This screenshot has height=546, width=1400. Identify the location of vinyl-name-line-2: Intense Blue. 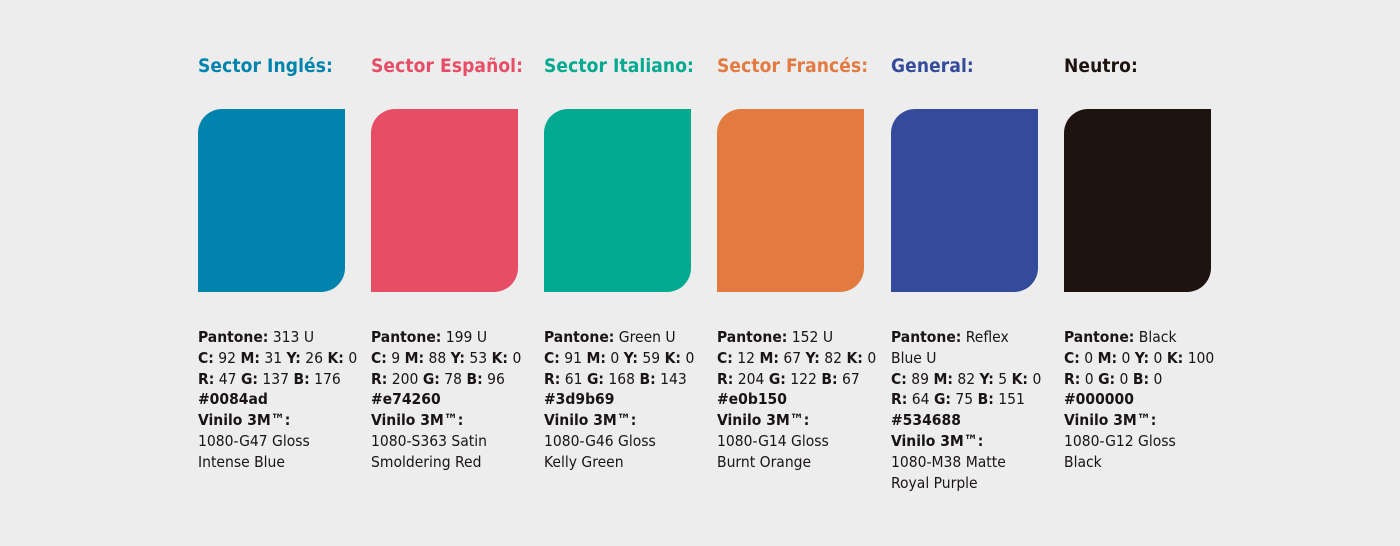
(241, 461).